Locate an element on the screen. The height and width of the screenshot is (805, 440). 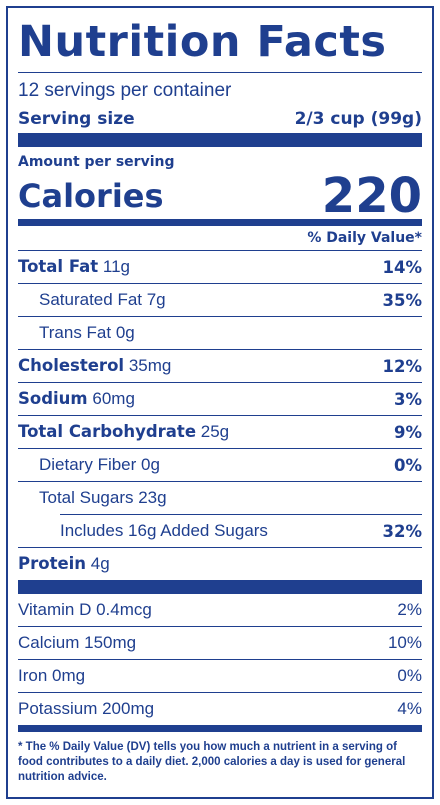
serving-size-label: Serving size is located at coordinates (76, 119).